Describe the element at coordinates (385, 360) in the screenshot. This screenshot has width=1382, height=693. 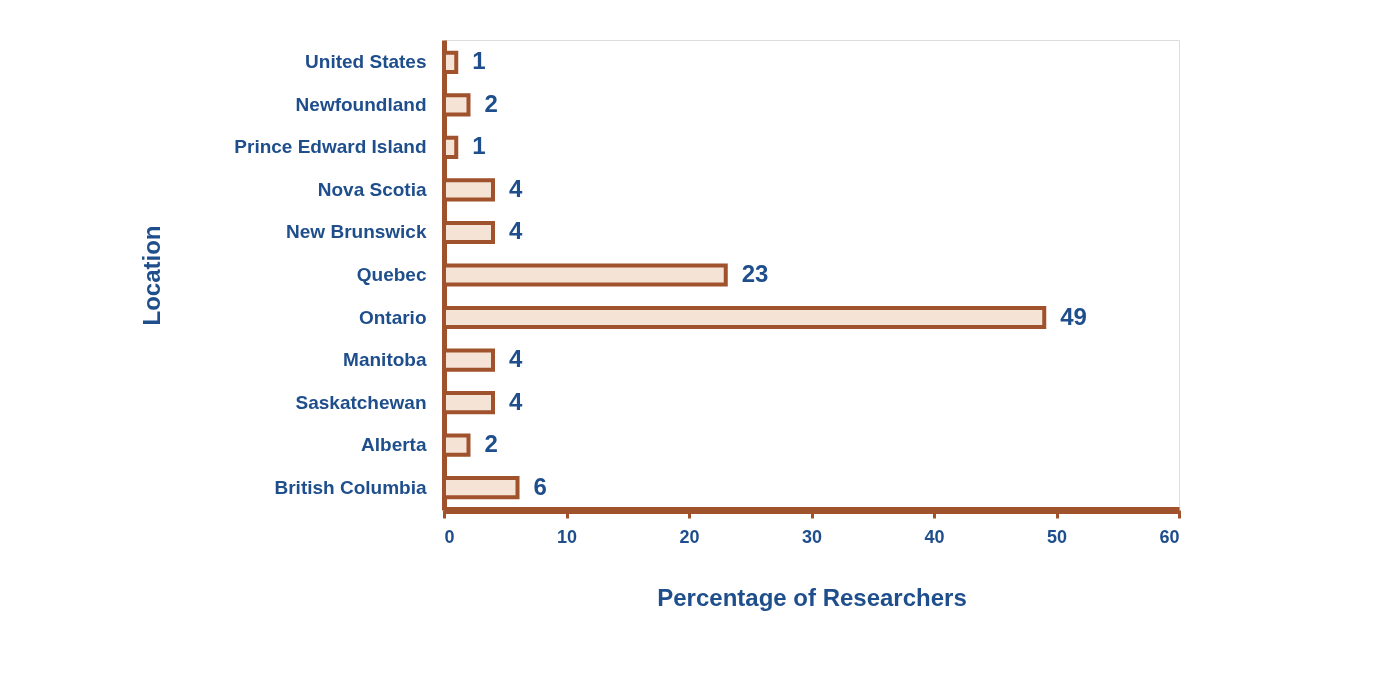
I see `y-tick-label: Manitoba` at that location.